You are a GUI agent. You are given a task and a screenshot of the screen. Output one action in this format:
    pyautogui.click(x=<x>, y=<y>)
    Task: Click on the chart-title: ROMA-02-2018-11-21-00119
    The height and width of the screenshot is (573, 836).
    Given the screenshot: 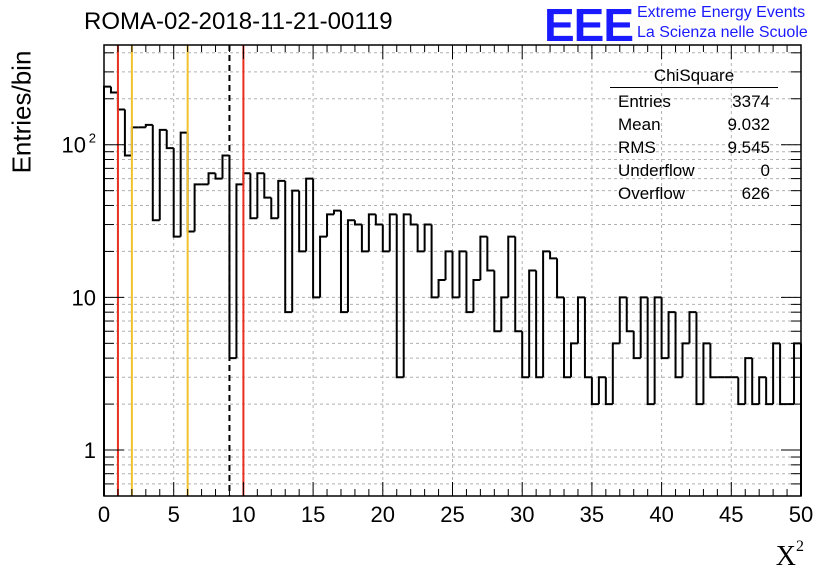 What is the action you would take?
    pyautogui.click(x=238, y=21)
    